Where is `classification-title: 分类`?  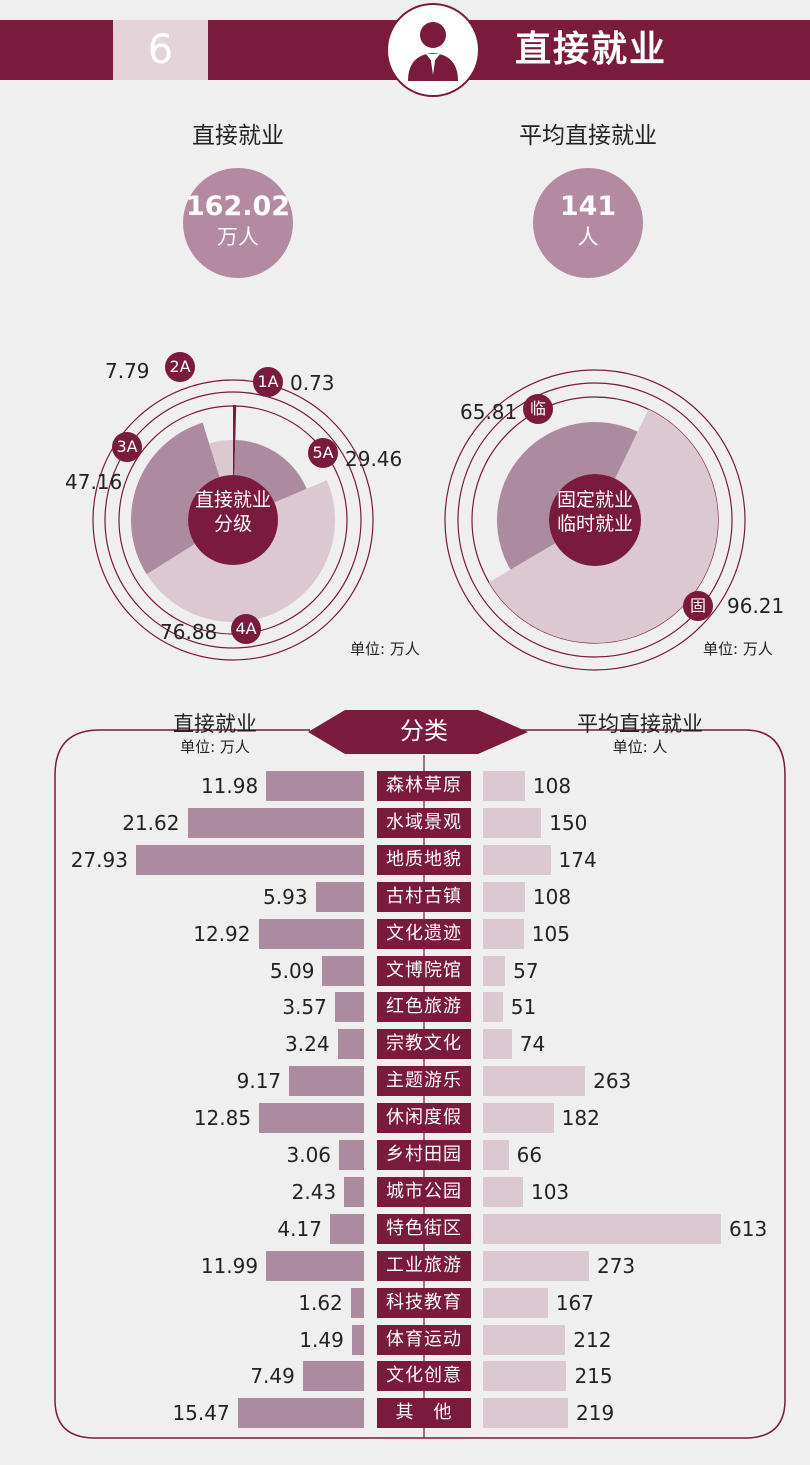
classification-title: 分类 is located at coordinates (424, 731).